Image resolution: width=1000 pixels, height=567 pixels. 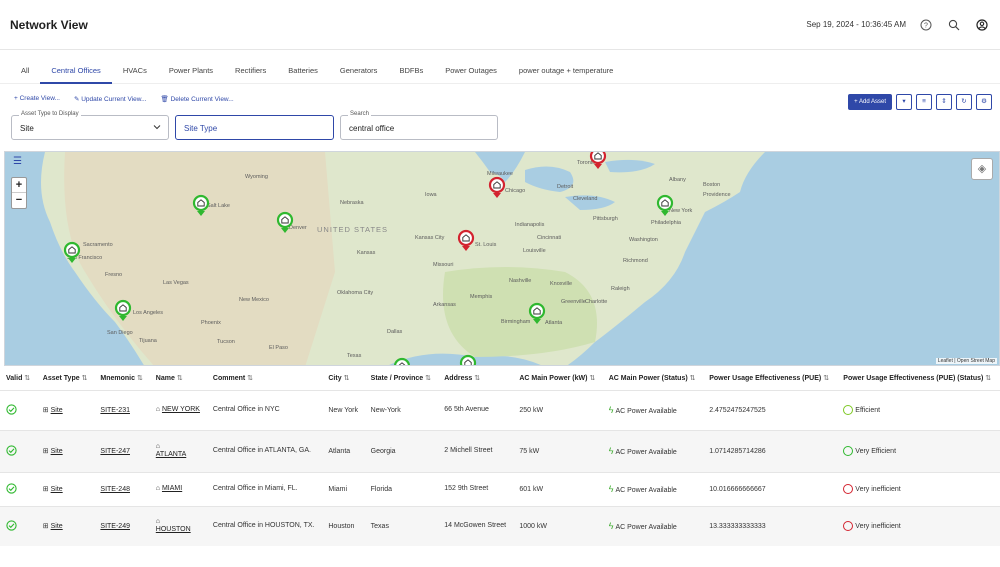 I want to click on map-label-sanfrancisco: San Francisco, so click(x=85, y=258).